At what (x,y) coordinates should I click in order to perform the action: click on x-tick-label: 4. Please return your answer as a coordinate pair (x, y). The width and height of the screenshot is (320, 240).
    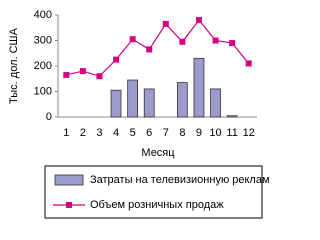
    Looking at the image, I should click on (116, 133).